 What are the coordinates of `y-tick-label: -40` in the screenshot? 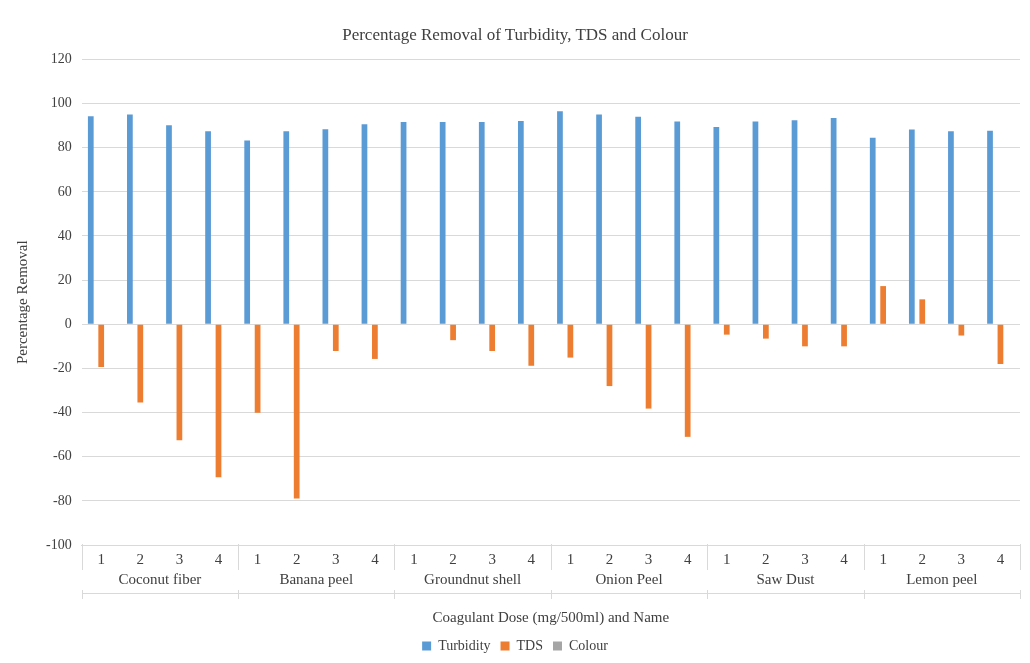 It's located at (62, 412).